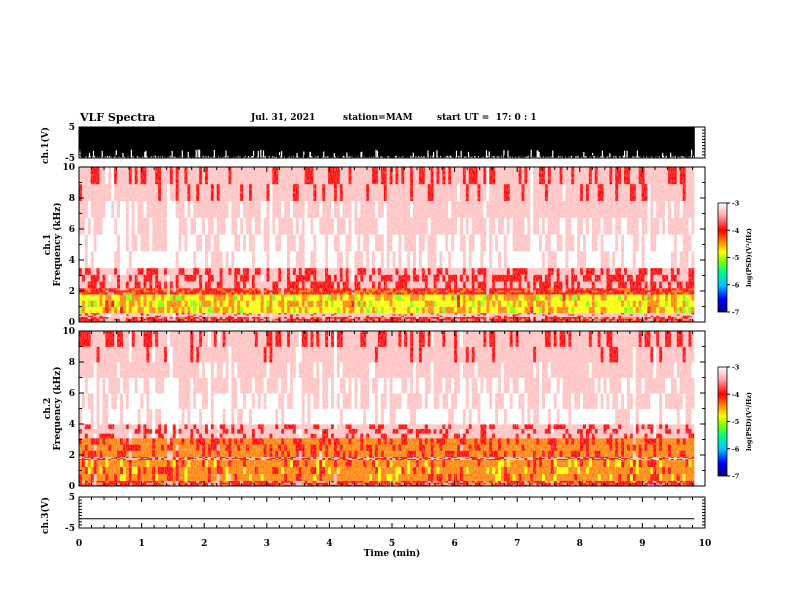 The height and width of the screenshot is (612, 792). Describe the element at coordinates (283, 118) in the screenshot. I see `plot-date: Jul. 31, 2021` at that location.